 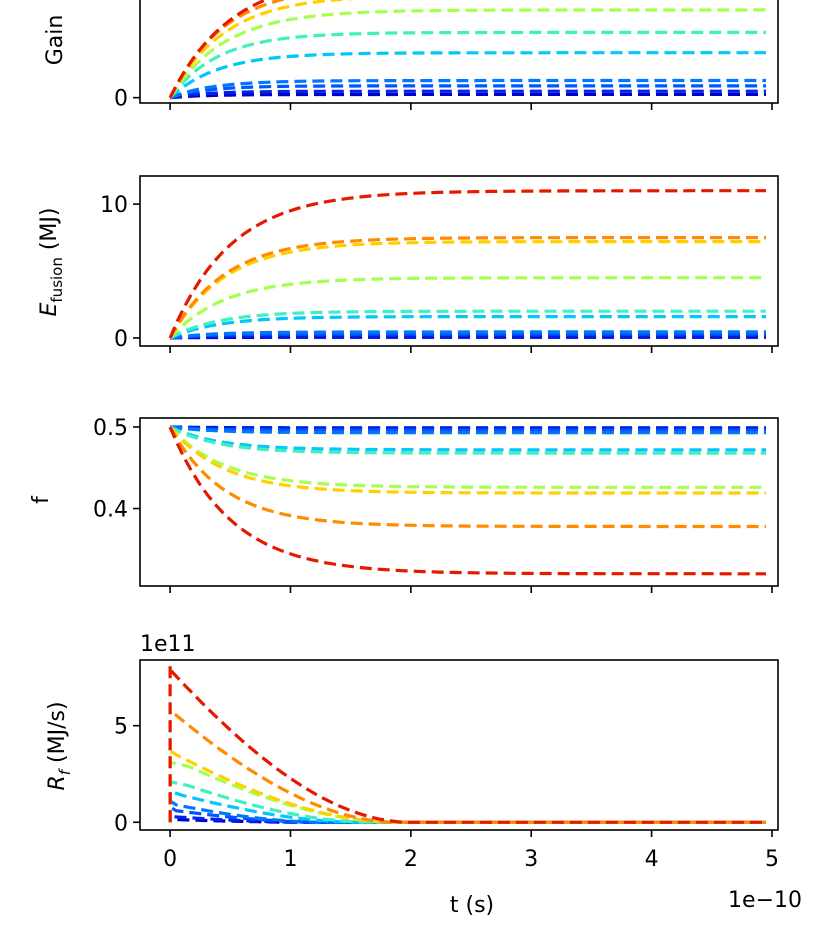 I want to click on gain-x-ticks, so click(x=471, y=106).